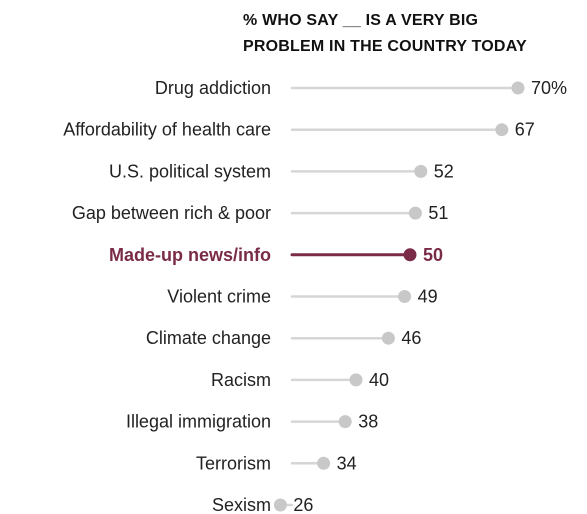 Image resolution: width=587 pixels, height=514 pixels. I want to click on category-label: Terrorism, so click(233, 463).